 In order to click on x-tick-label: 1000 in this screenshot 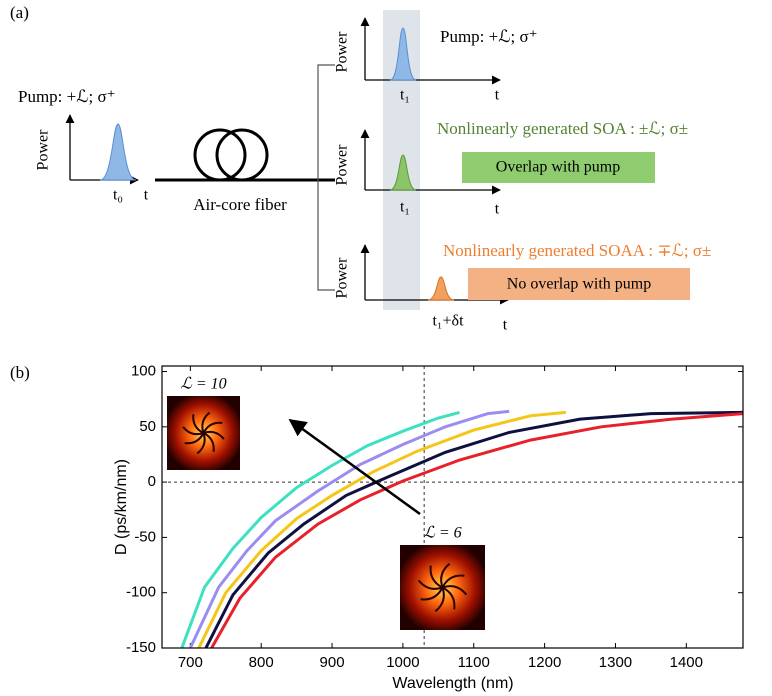, I will do `click(402, 662)`.